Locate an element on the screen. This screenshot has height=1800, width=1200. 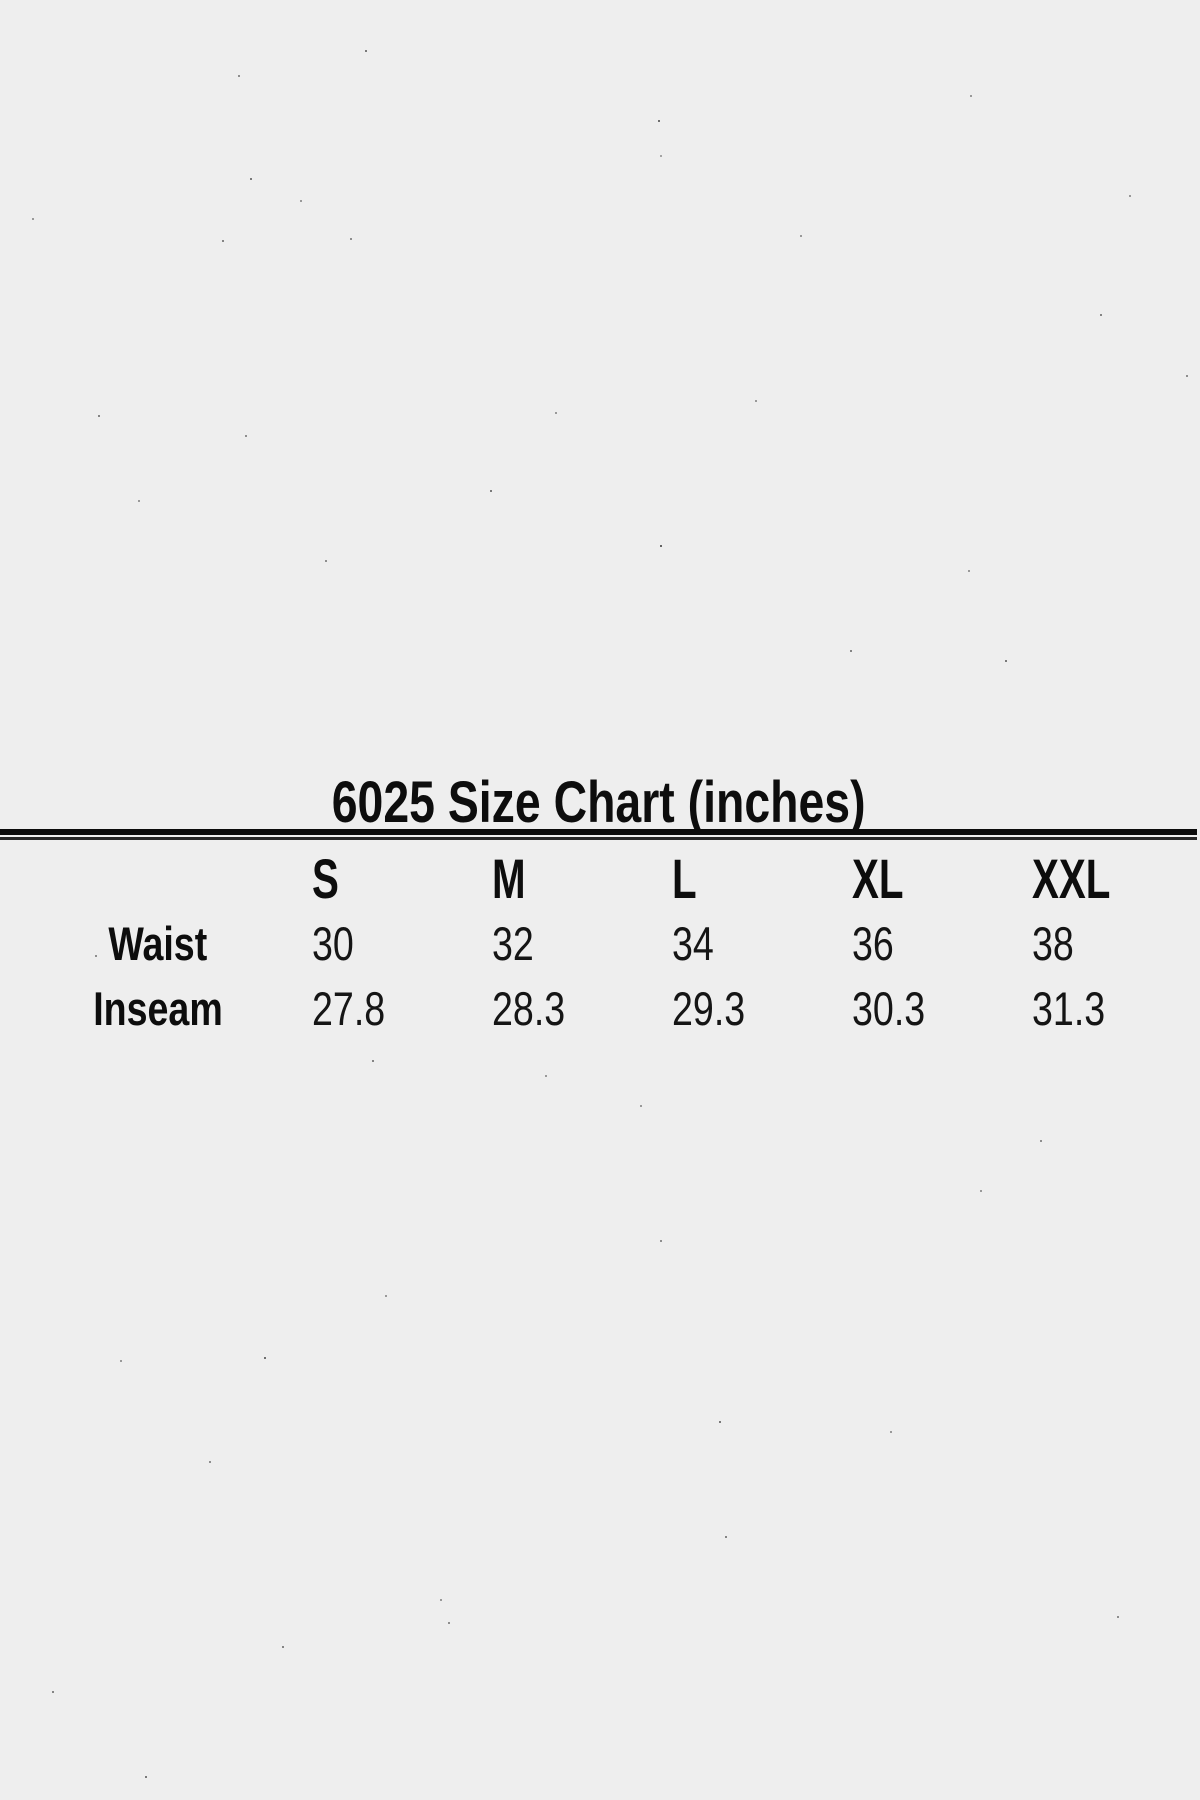
cell-value-text: 32 is located at coordinates (513, 943).